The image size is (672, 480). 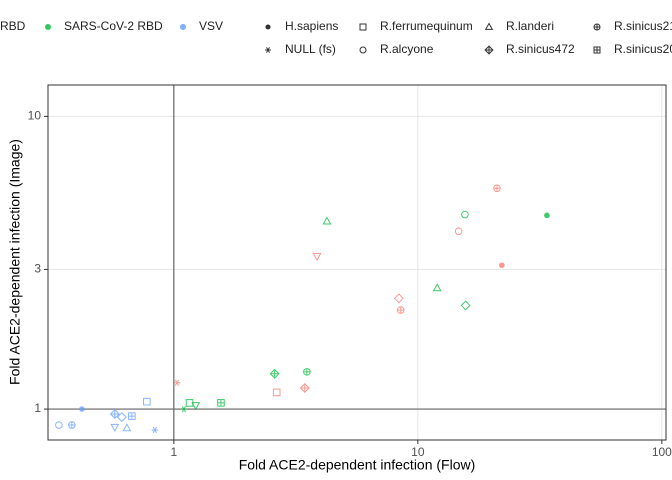 What do you see at coordinates (418, 452) in the screenshot?
I see `x-tick-label: 10` at bounding box center [418, 452].